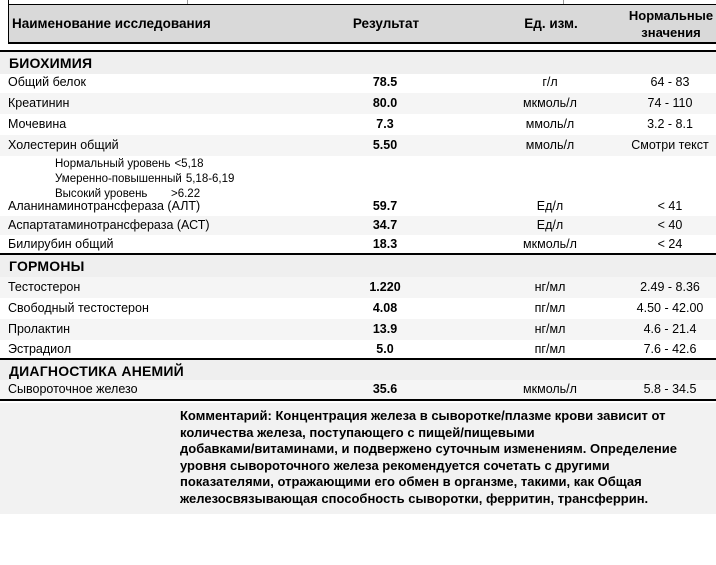  I want to click on row-normal: Смотри текст, so click(670, 145).